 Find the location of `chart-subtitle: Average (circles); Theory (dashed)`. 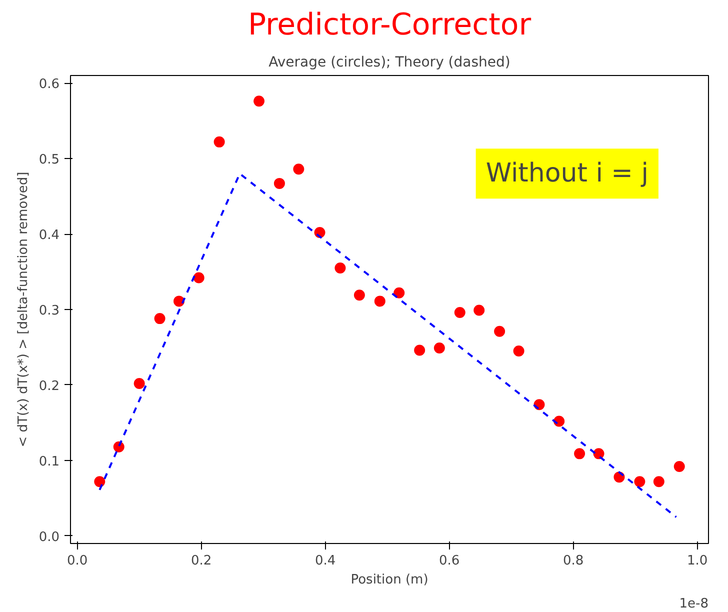

chart-subtitle: Average (circles); Theory (dashed) is located at coordinates (389, 62).